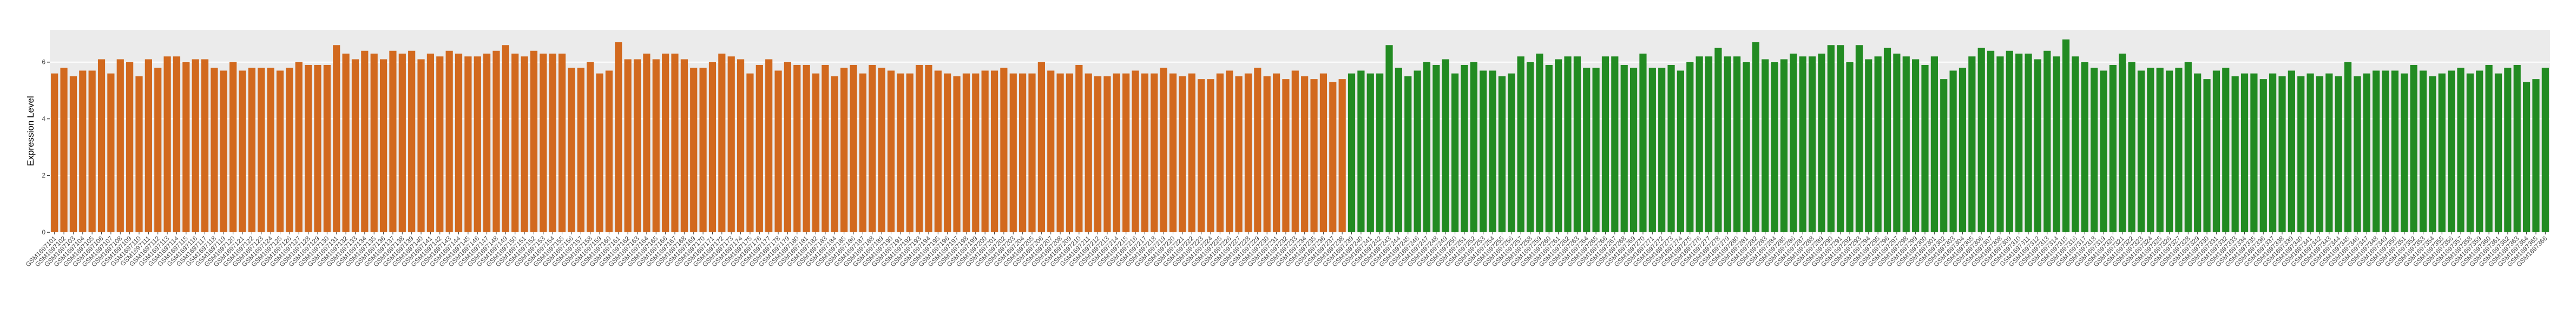  What do you see at coordinates (30, 131) in the screenshot?
I see `y-axis-label: Expression Level` at bounding box center [30, 131].